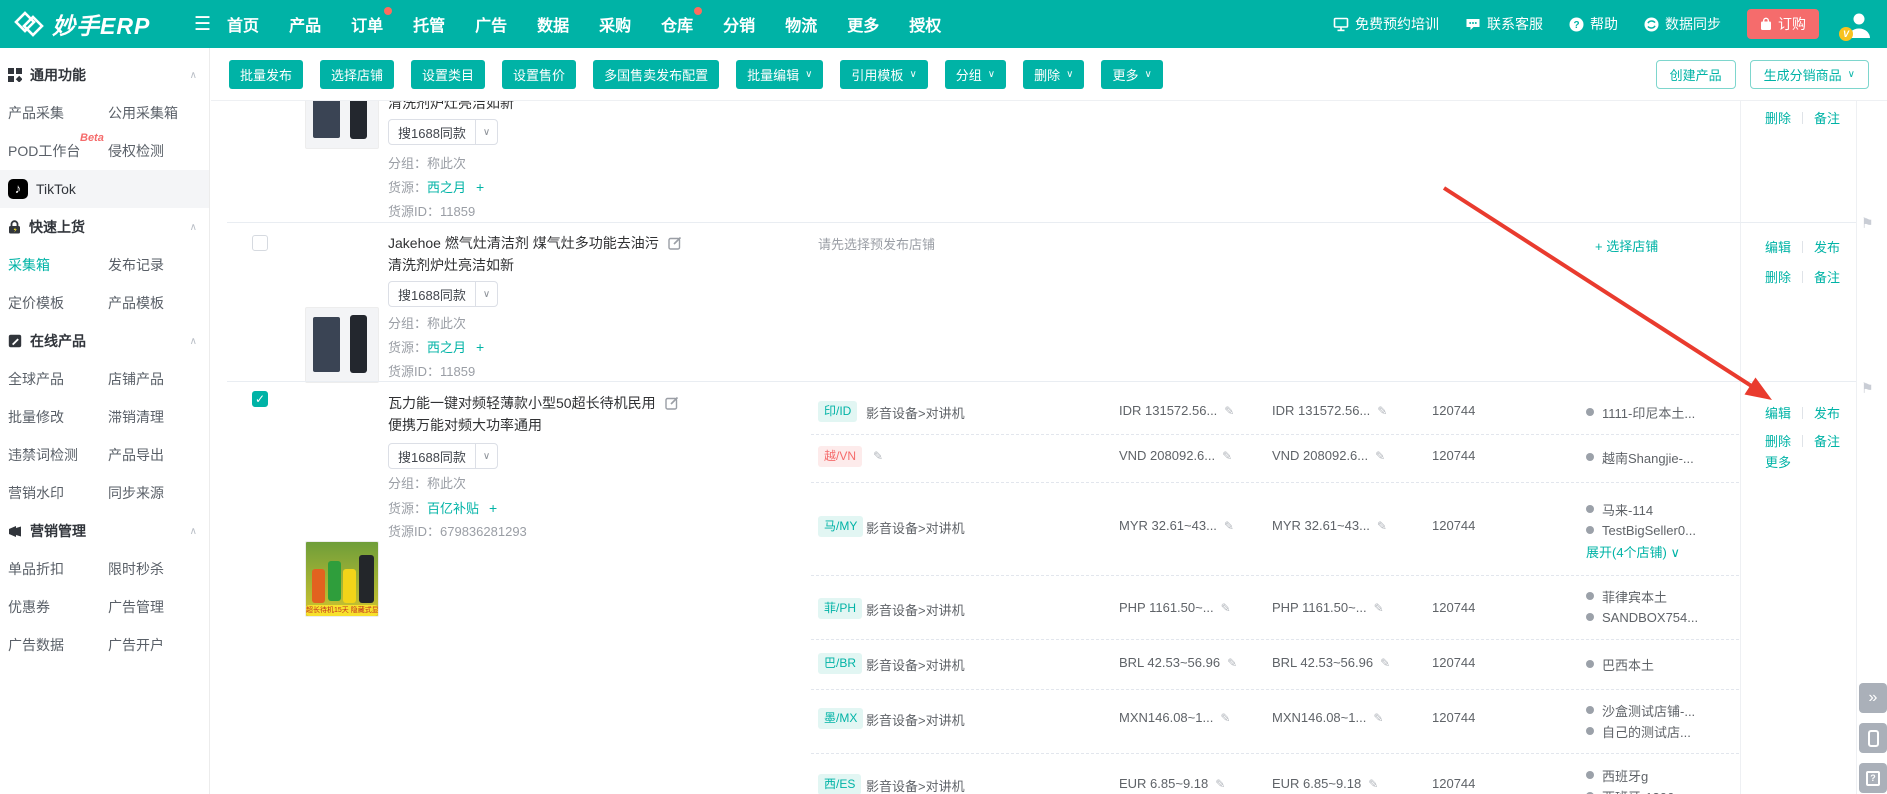  Describe the element at coordinates (1386, 24) in the screenshot. I see `training-link: 免费预约培训` at that location.